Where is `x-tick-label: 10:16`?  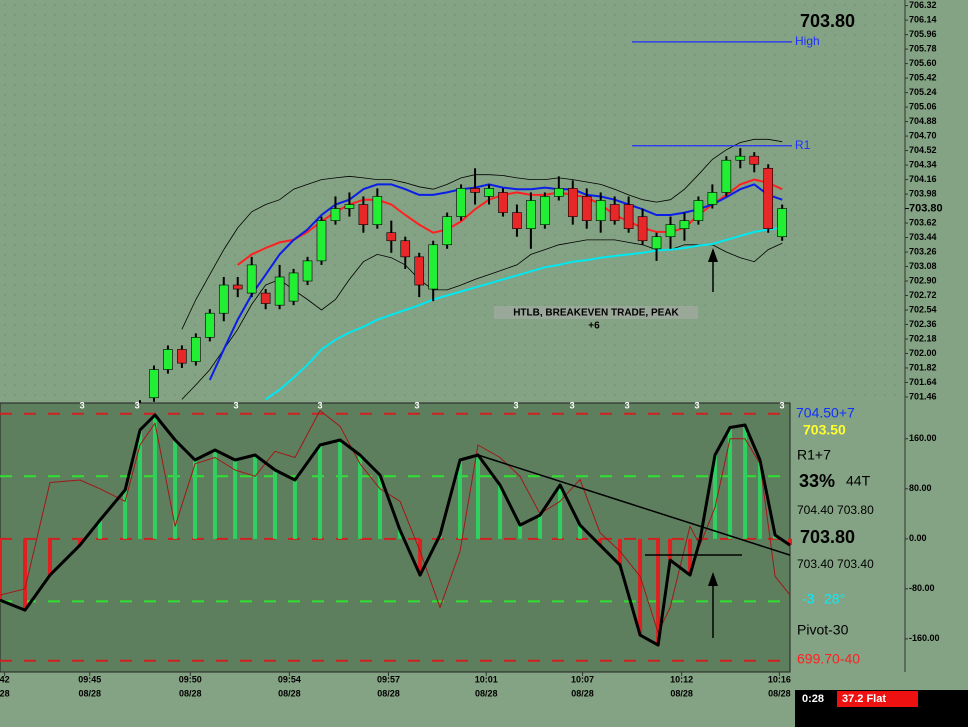
x-tick-label: 10:16 is located at coordinates (779, 679).